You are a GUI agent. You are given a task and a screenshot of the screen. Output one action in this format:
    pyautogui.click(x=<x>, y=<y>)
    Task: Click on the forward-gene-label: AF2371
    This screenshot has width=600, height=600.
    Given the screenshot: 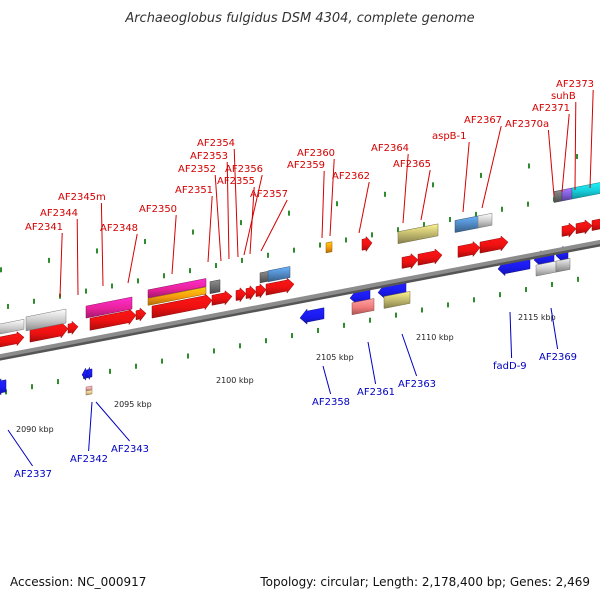 What is the action you would take?
    pyautogui.click(x=551, y=108)
    